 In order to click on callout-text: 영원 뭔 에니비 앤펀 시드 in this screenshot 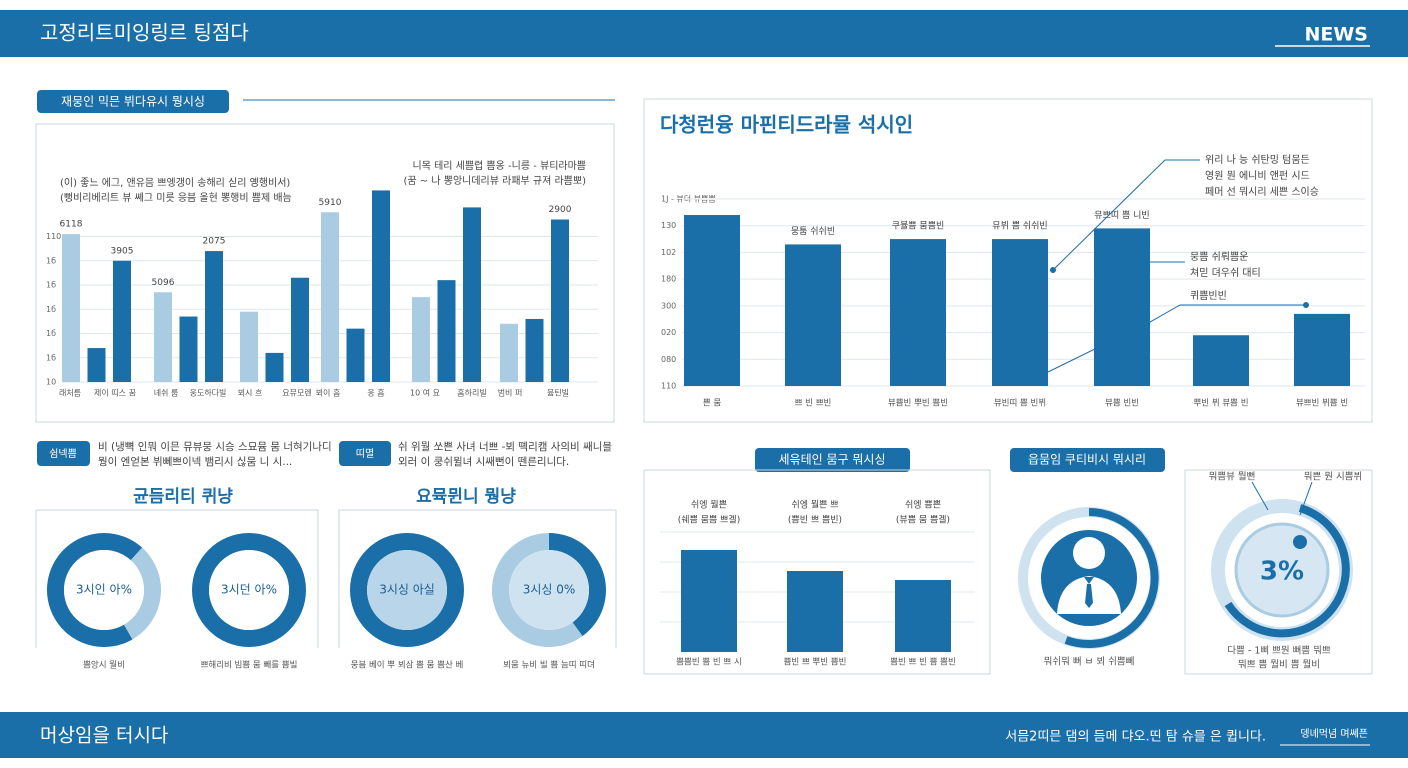, I will do `click(1257, 175)`.